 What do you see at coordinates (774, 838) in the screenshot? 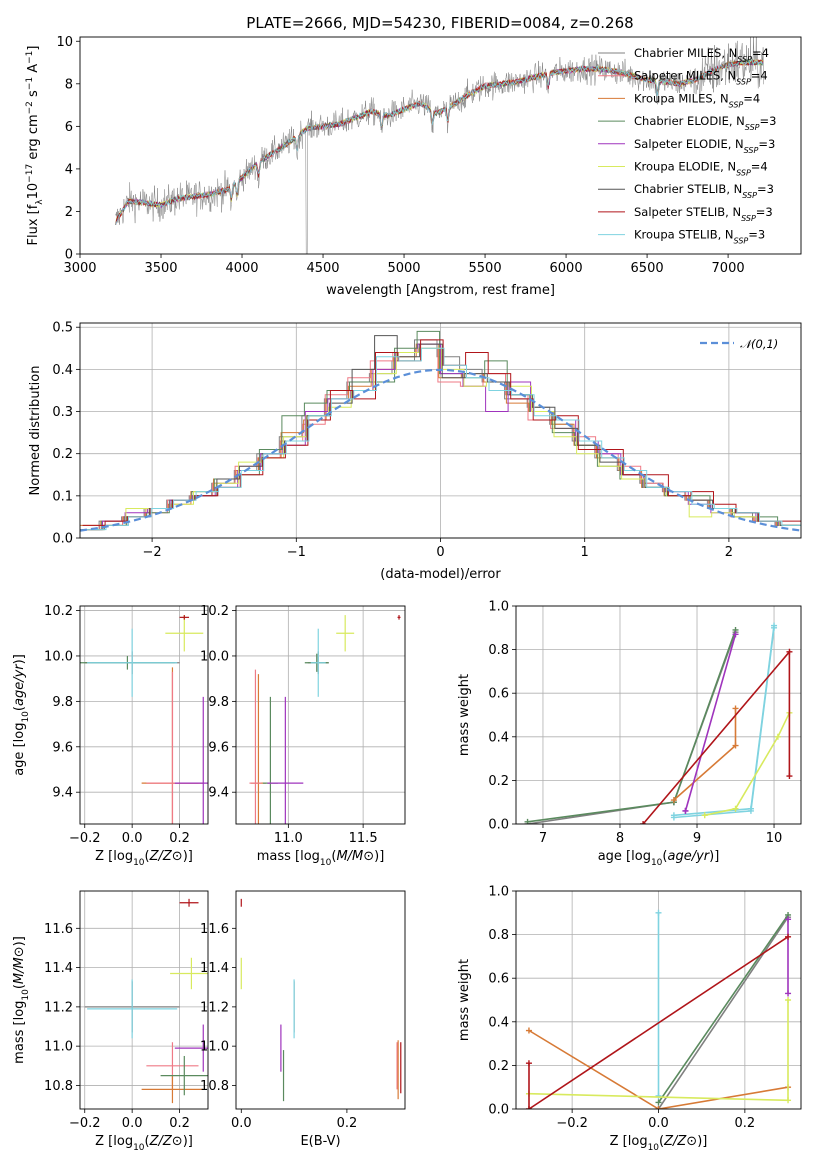
I see `x-tick-label: 10` at bounding box center [774, 838].